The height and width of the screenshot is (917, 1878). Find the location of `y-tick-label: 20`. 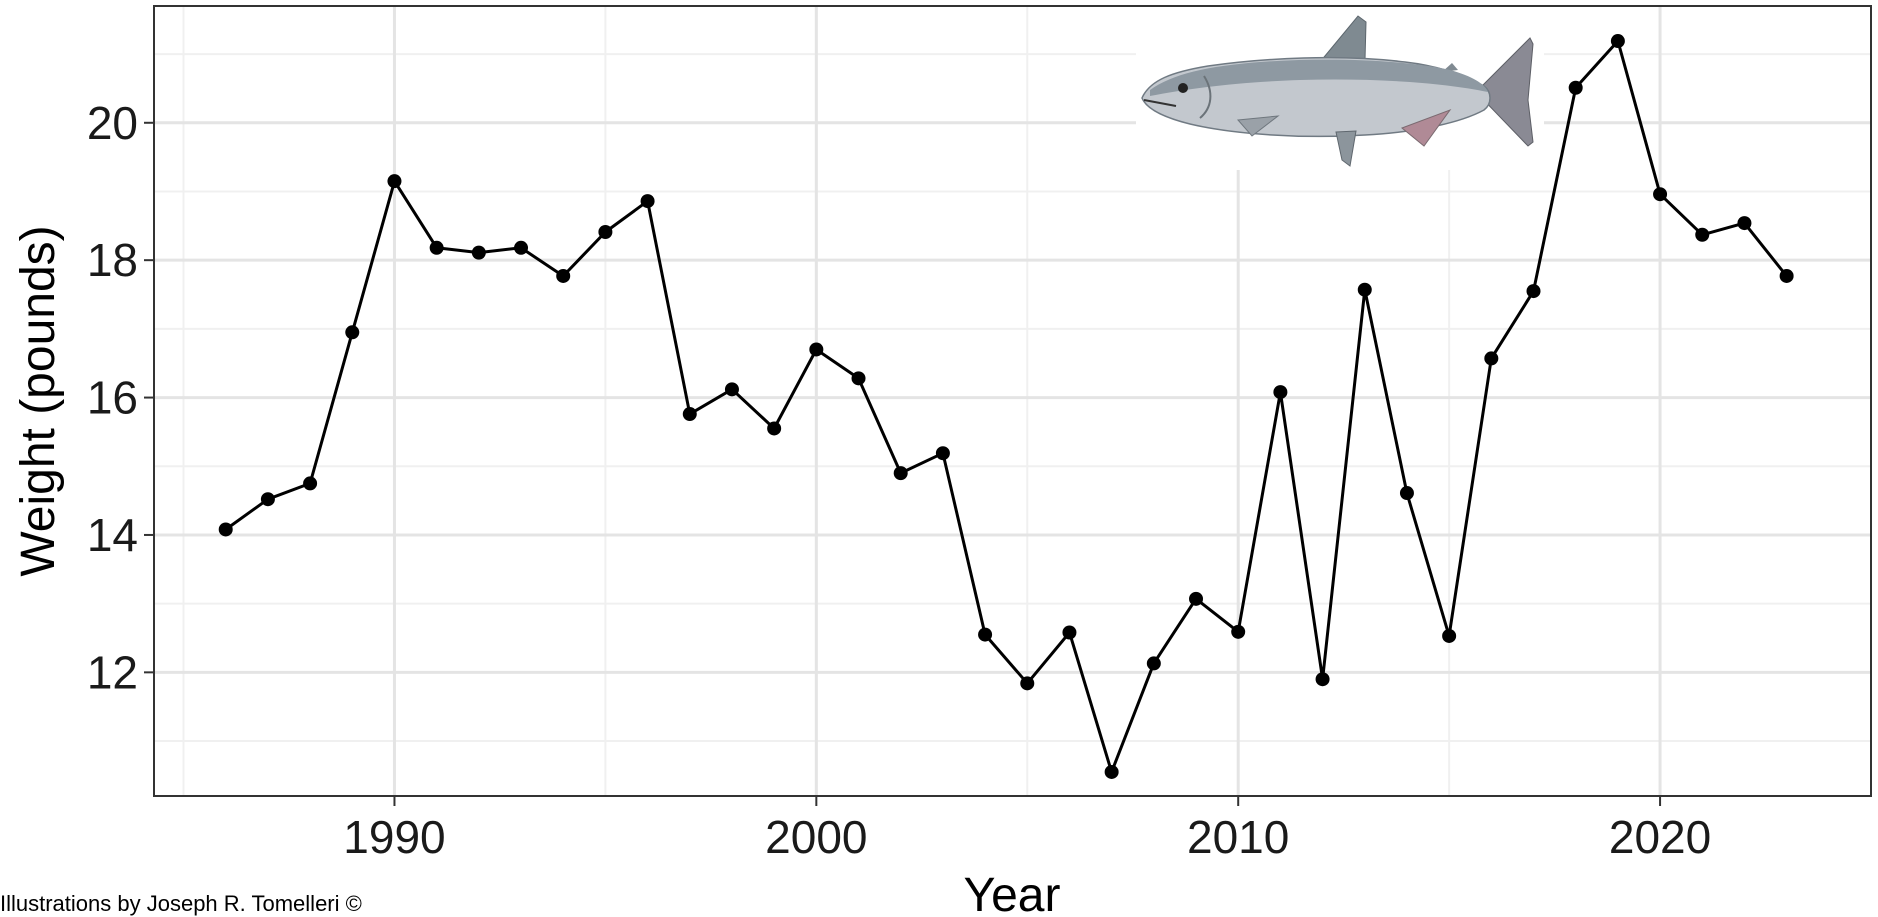

y-tick-label: 20 is located at coordinates (112, 123).